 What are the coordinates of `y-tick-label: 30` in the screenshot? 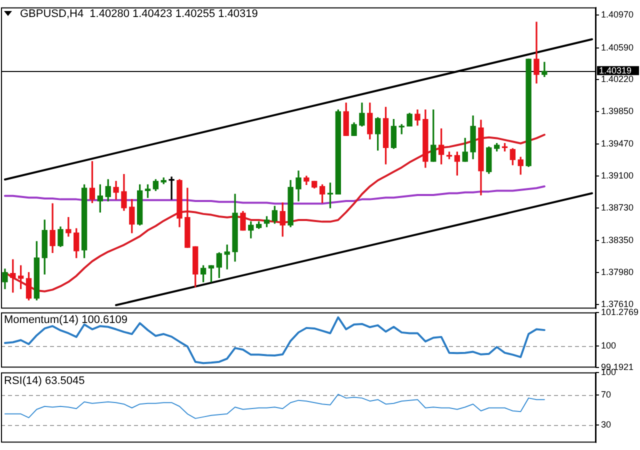 It's located at (606, 425).